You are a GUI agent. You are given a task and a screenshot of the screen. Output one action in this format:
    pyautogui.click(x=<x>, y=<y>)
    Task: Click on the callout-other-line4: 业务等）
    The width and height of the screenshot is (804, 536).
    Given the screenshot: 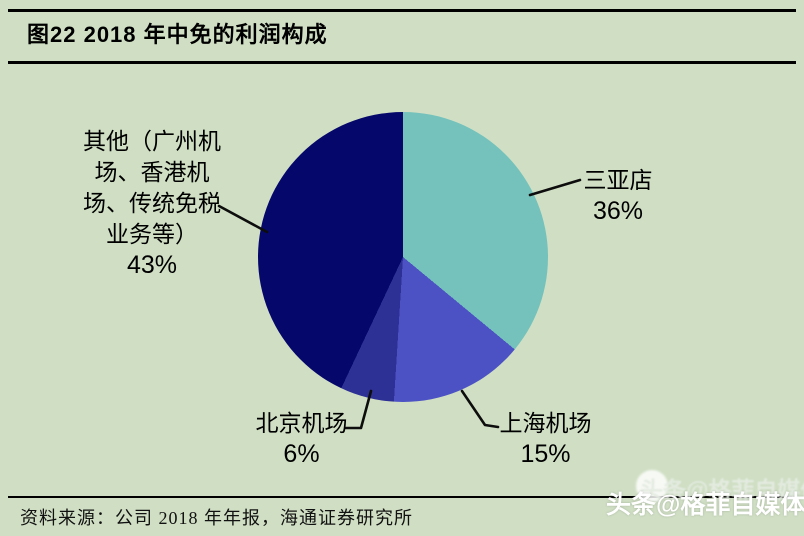 What is the action you would take?
    pyautogui.click(x=152, y=234)
    